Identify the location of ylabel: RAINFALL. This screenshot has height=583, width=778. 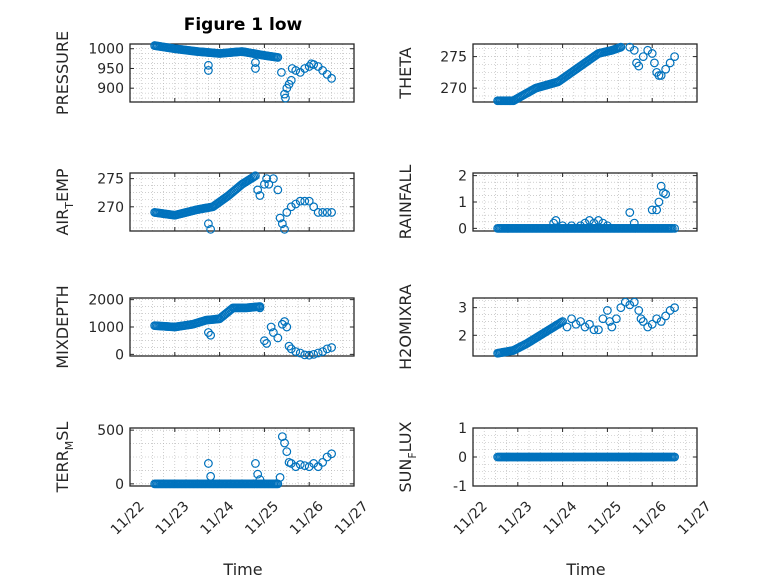
(405, 202).